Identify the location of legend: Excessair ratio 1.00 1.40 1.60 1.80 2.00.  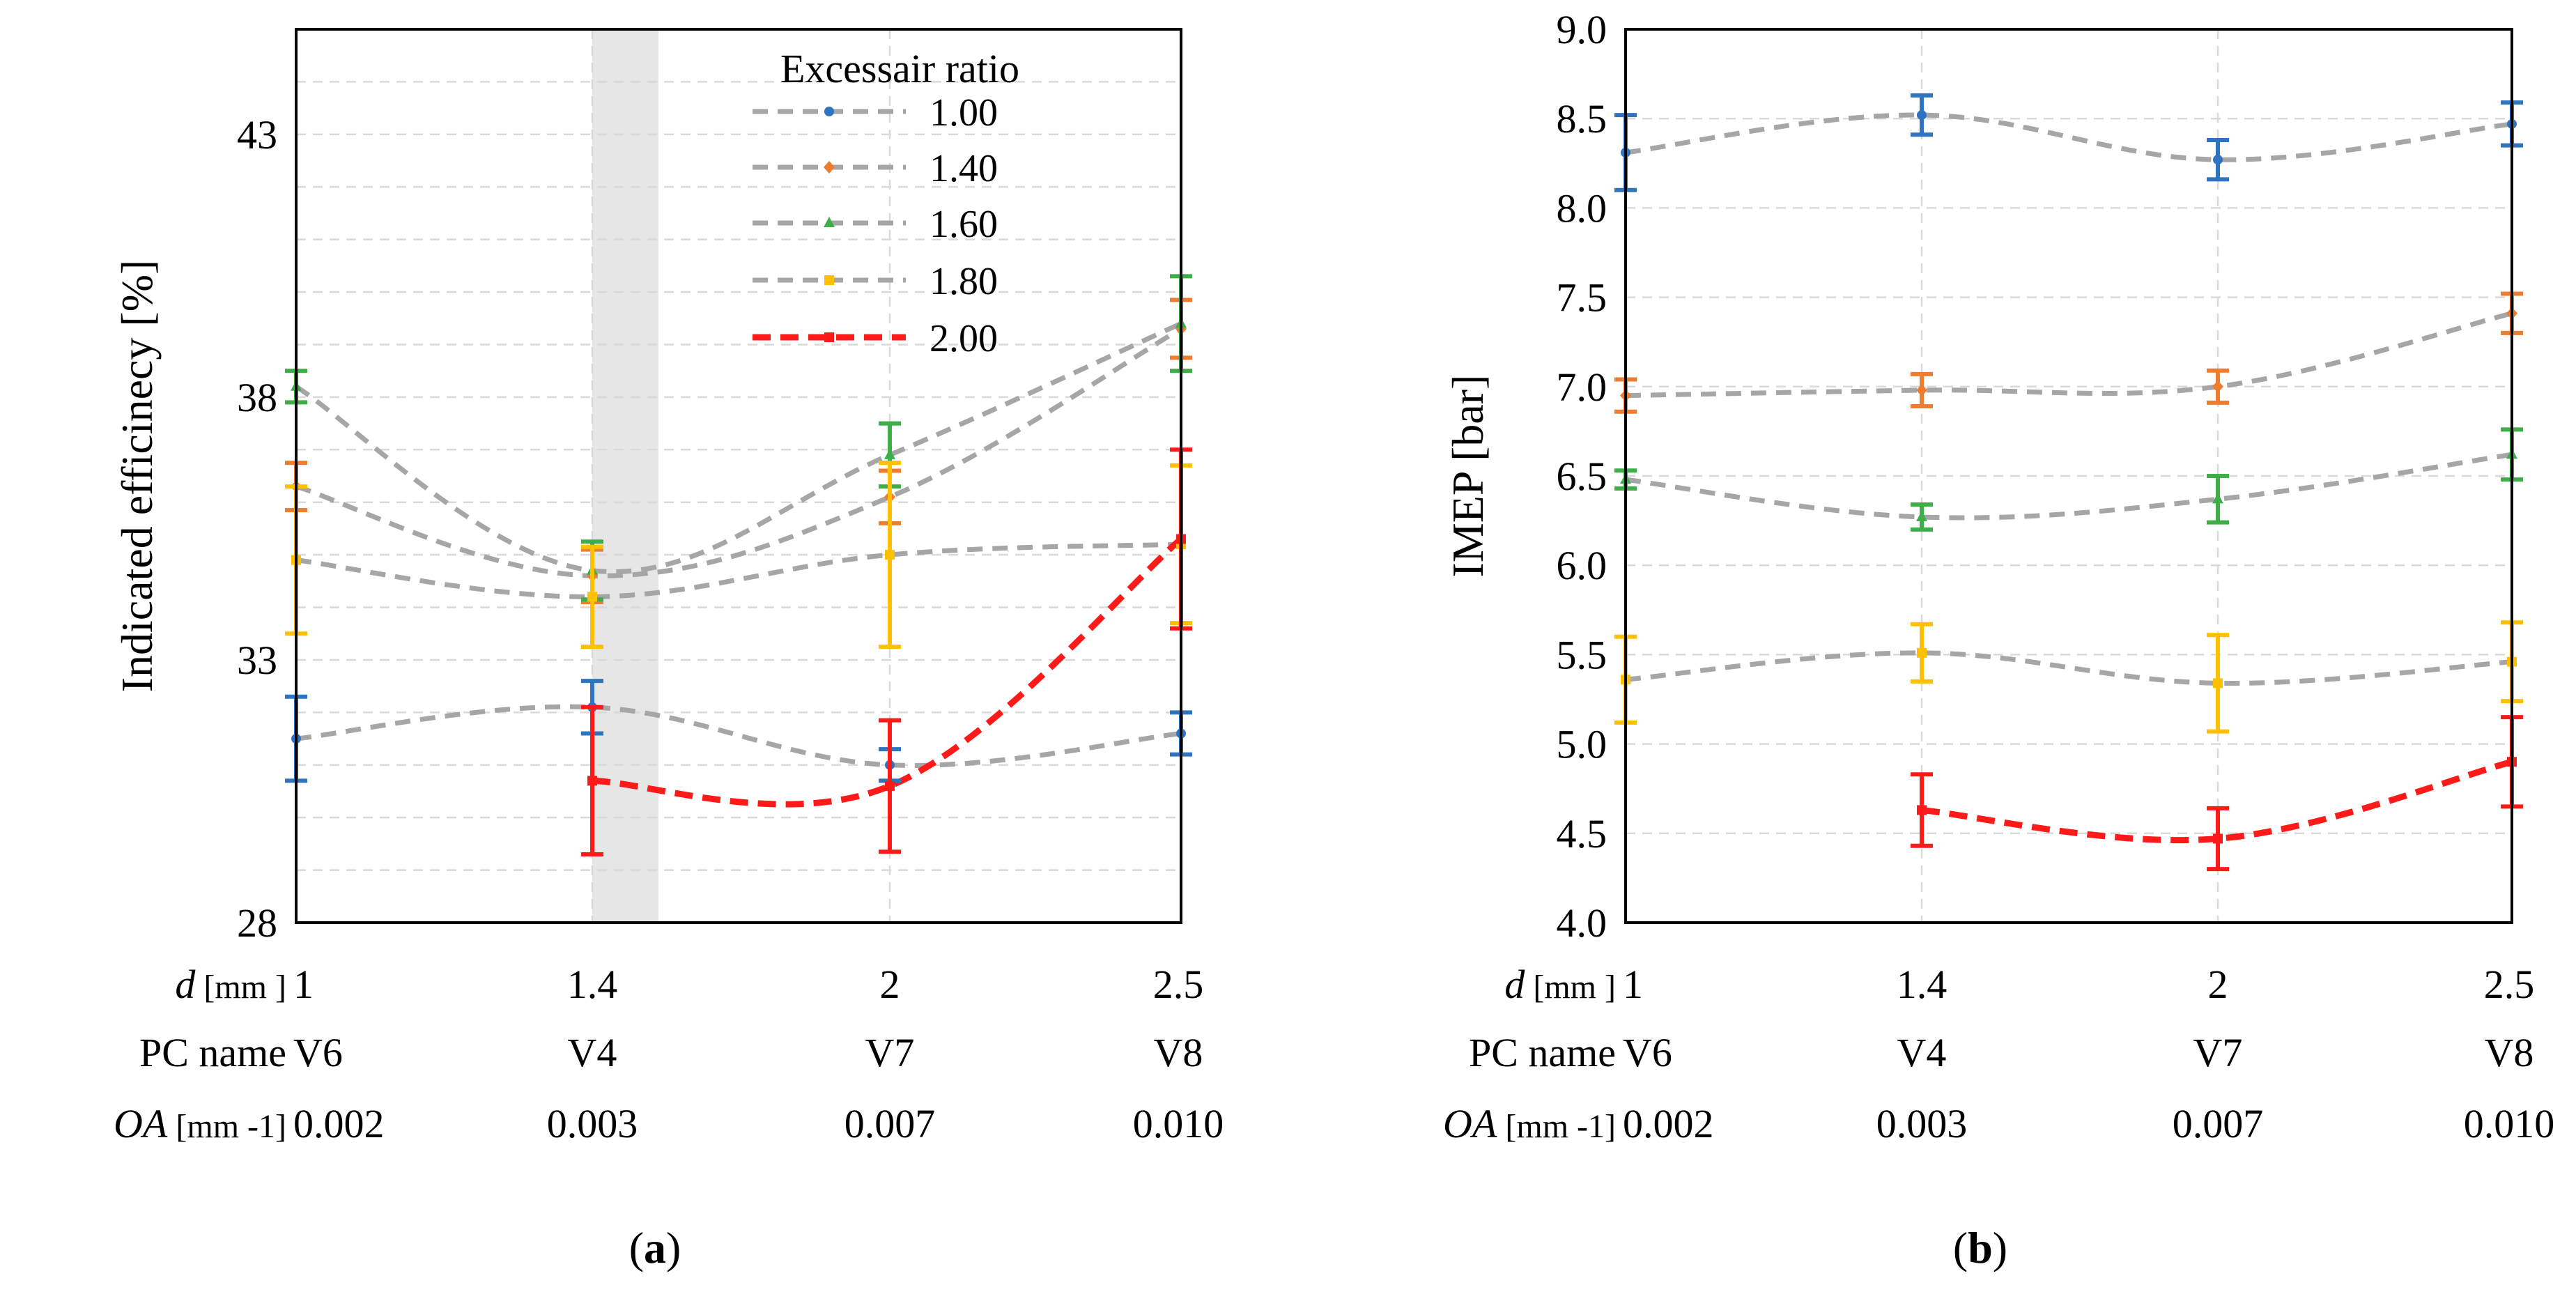
(886, 203).